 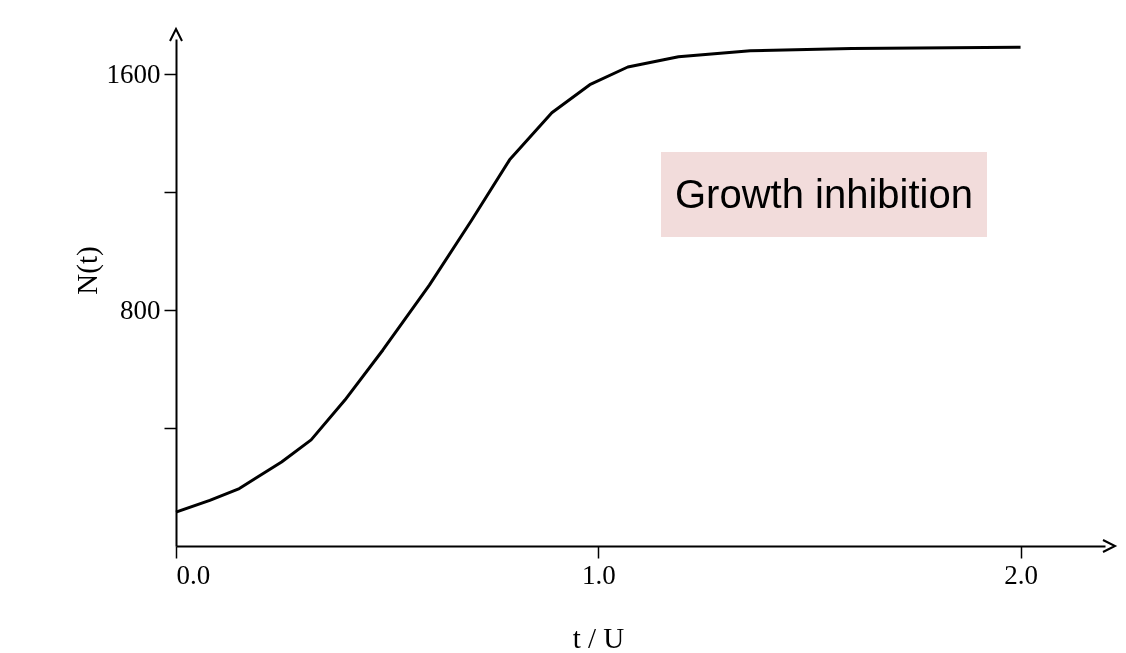 I want to click on x-axis-title: t / U, so click(x=598, y=637).